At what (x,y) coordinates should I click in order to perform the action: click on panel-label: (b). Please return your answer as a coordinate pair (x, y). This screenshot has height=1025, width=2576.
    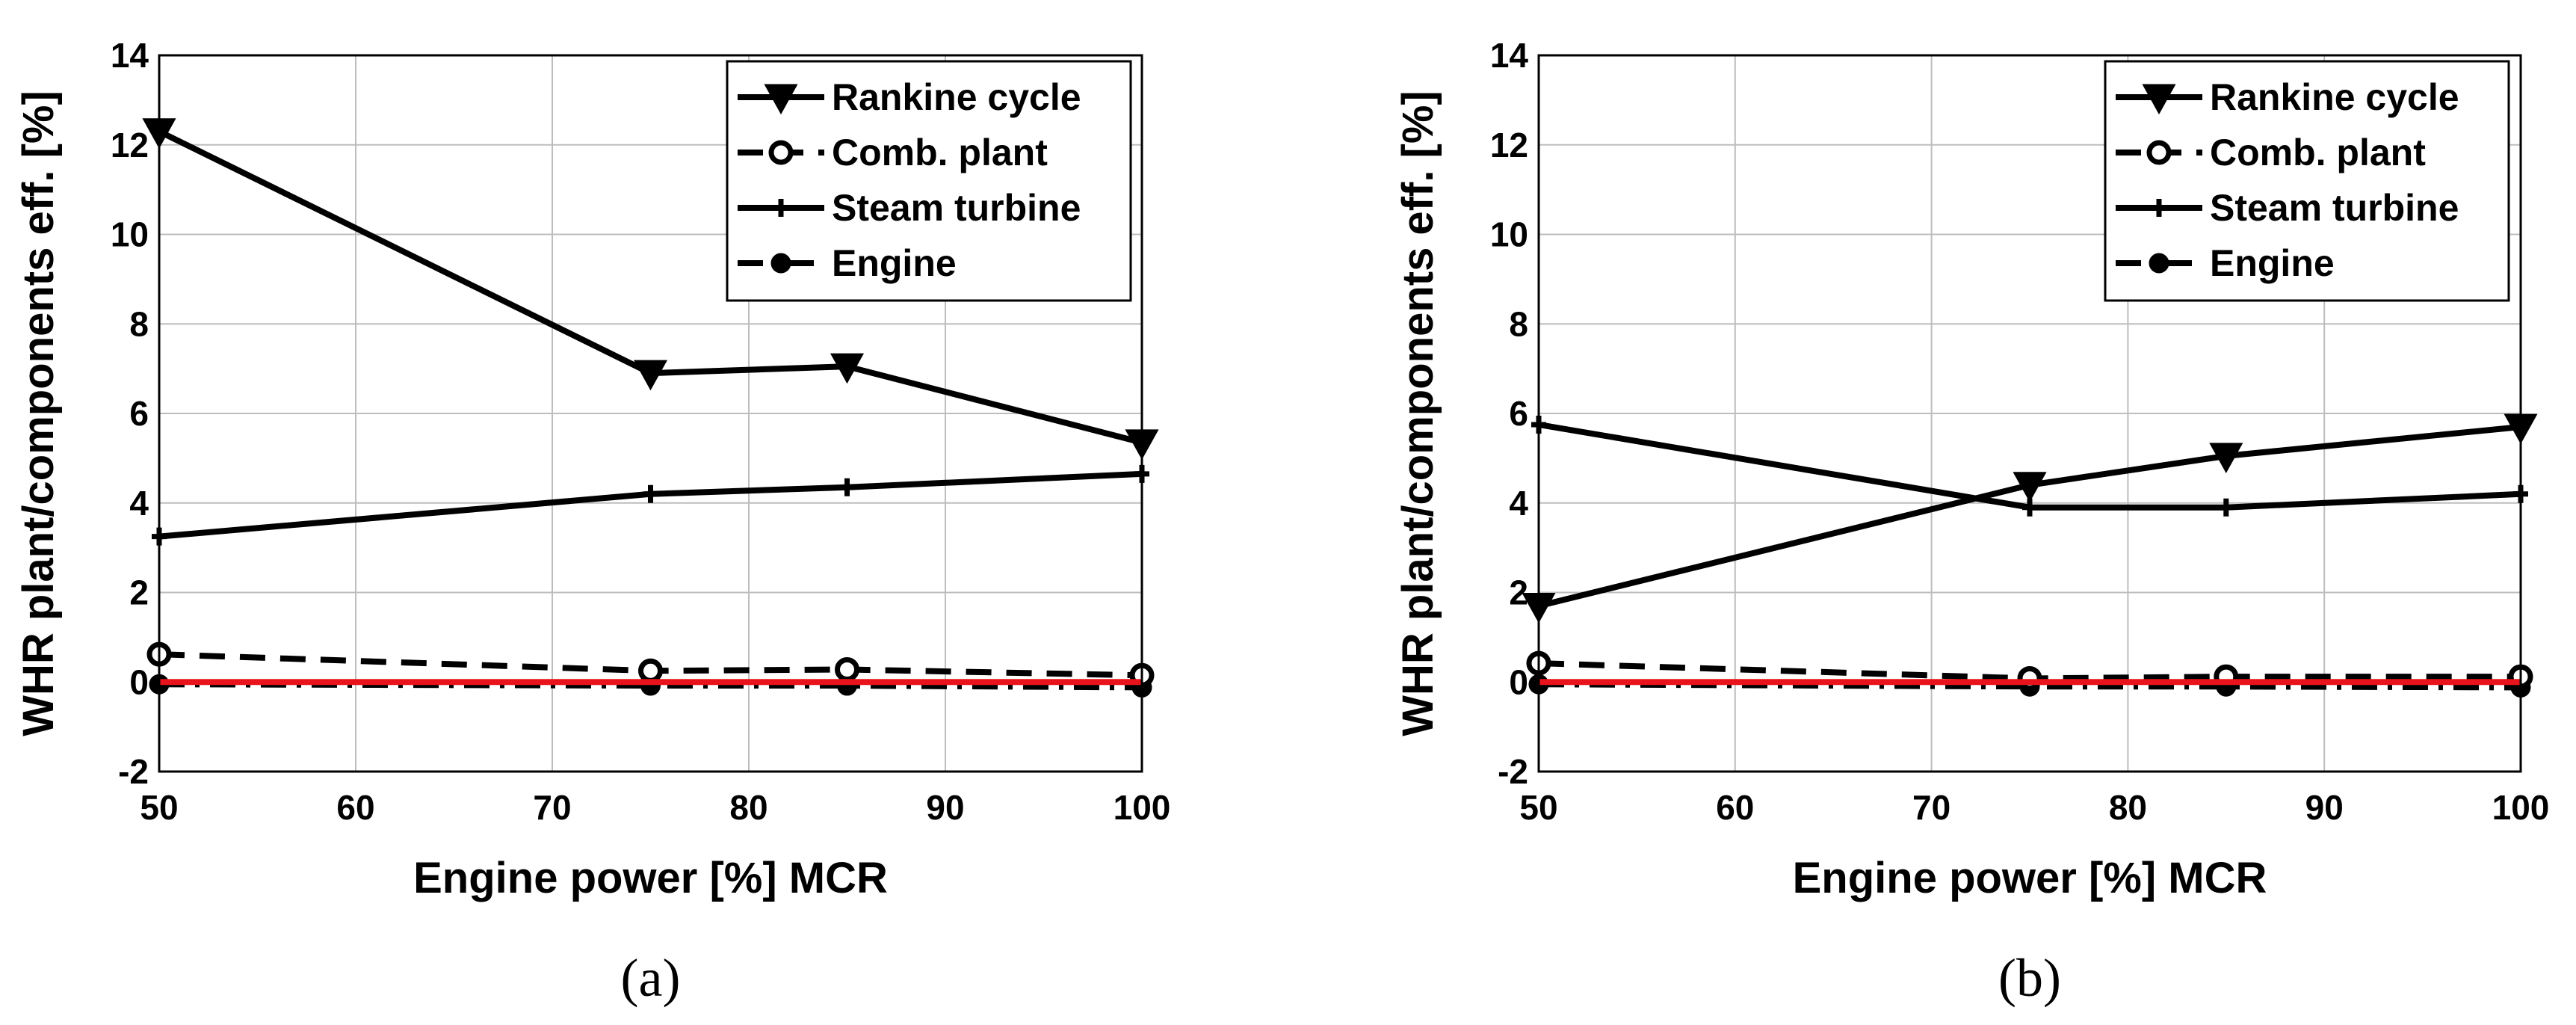
    Looking at the image, I should click on (2030, 978).